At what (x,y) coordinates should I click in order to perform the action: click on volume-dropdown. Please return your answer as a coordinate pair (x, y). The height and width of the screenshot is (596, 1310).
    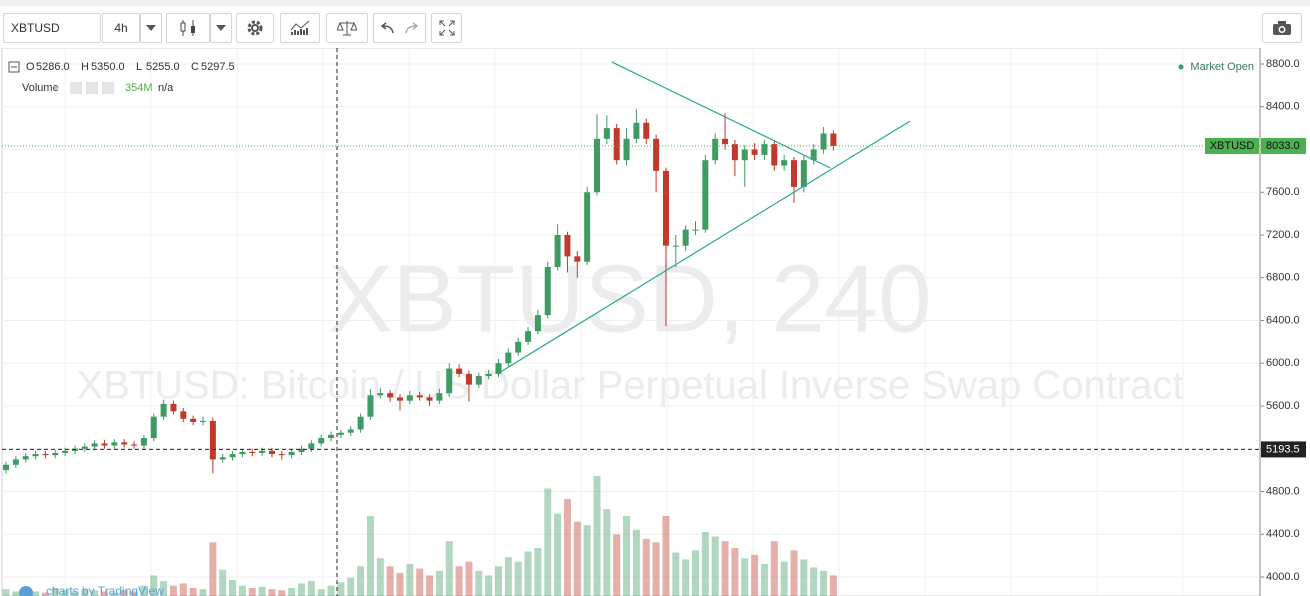
    Looking at the image, I should click on (56, 88).